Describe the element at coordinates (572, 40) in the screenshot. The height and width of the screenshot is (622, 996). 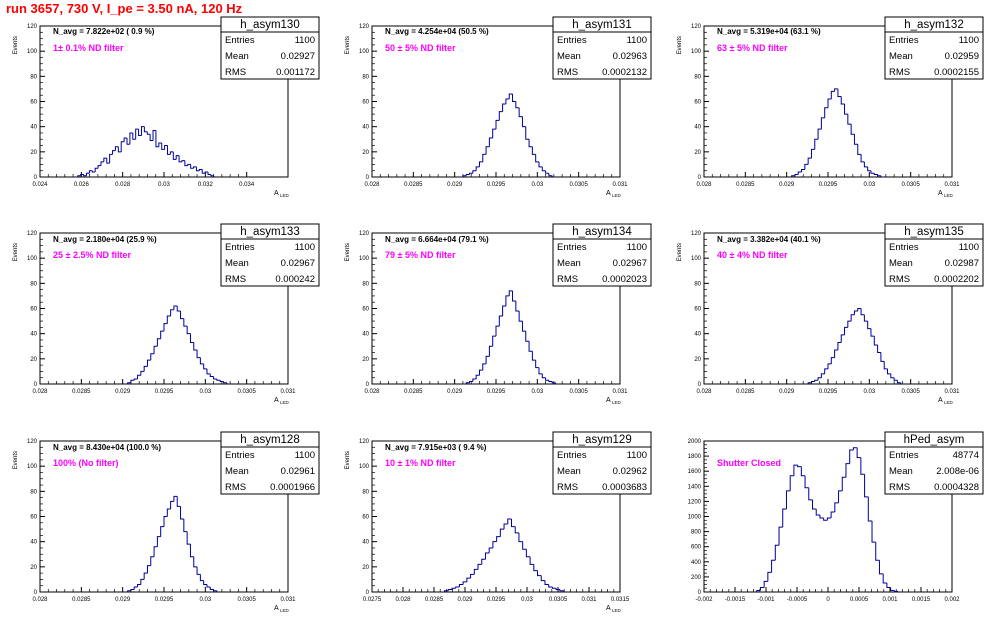
I see `stats-label: Entries` at that location.